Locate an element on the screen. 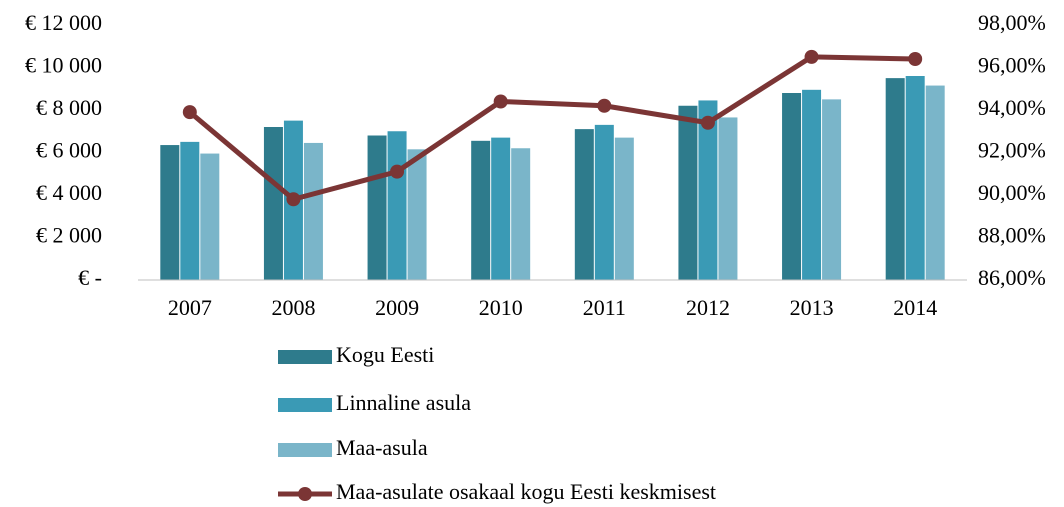  x-tick-label: 2009 is located at coordinates (397, 307).